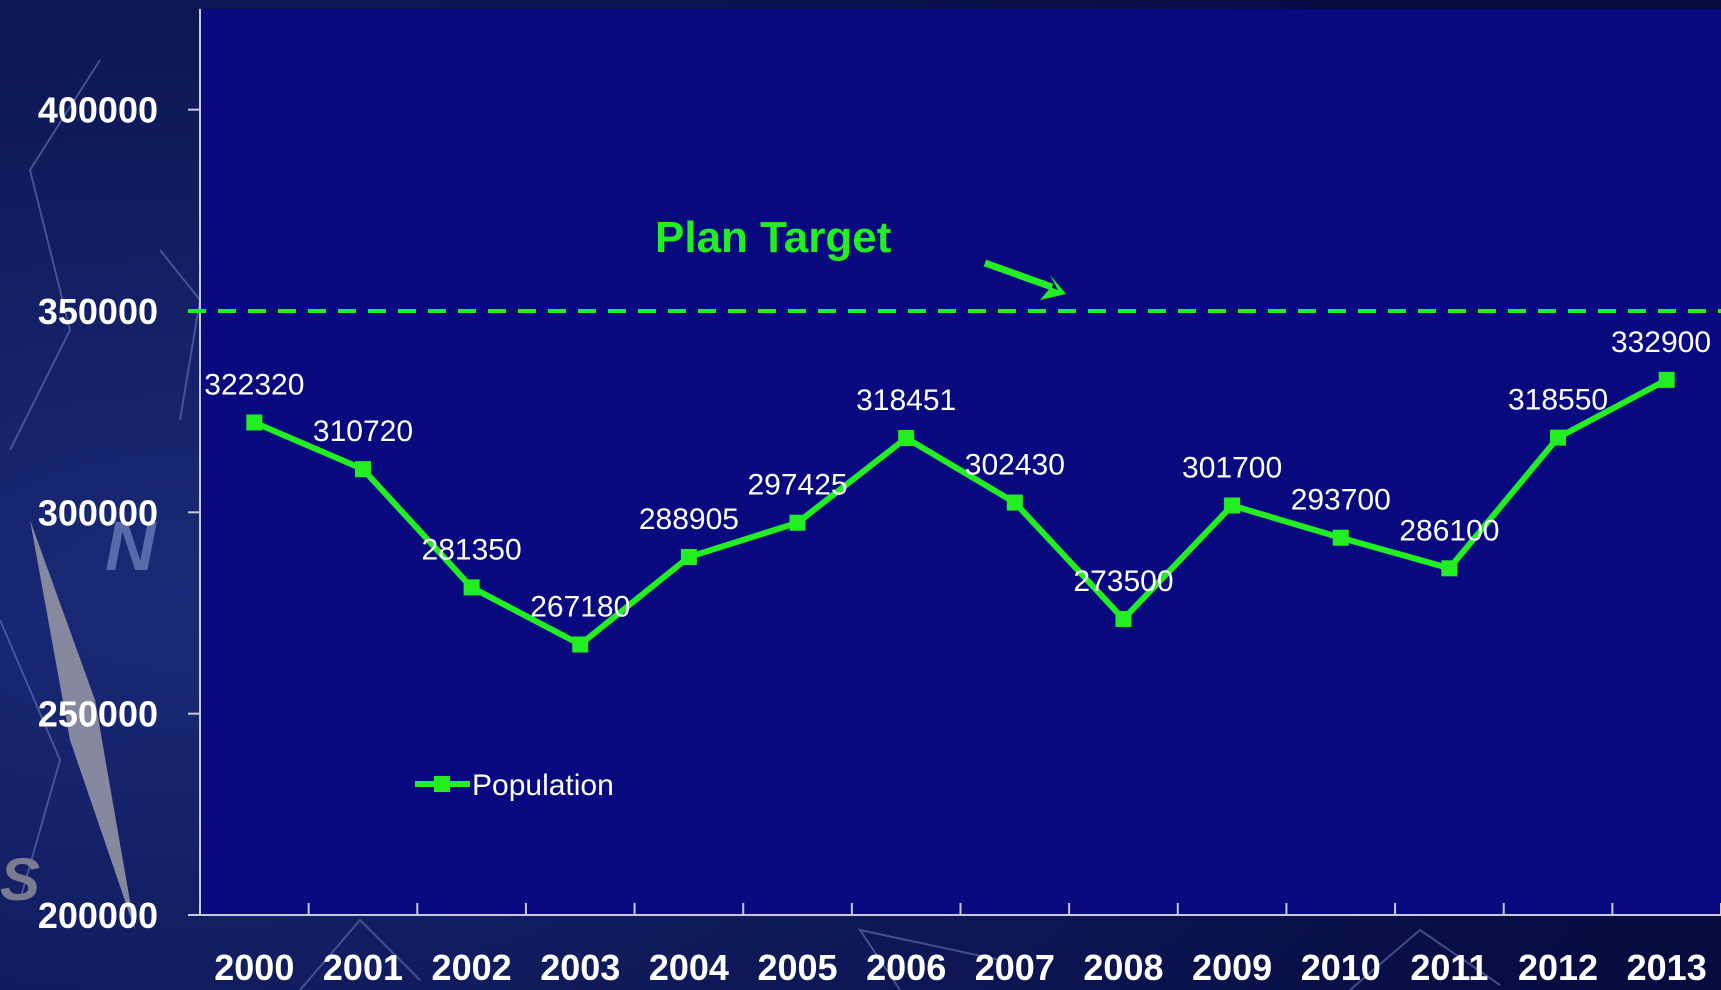 This screenshot has width=1721, height=990. I want to click on data-label: 281350, so click(472, 549).